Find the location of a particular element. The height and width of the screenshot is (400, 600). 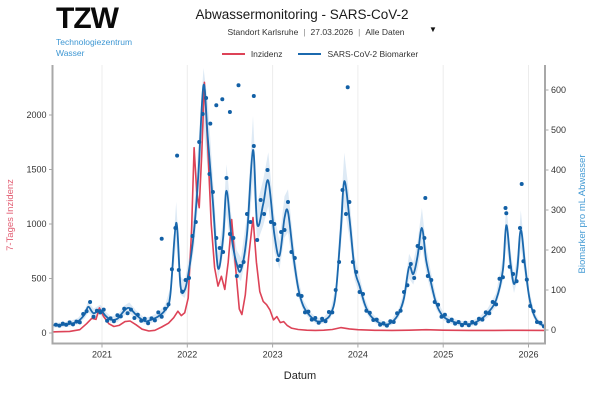

right-tick-label: 0 is located at coordinates (553, 330).